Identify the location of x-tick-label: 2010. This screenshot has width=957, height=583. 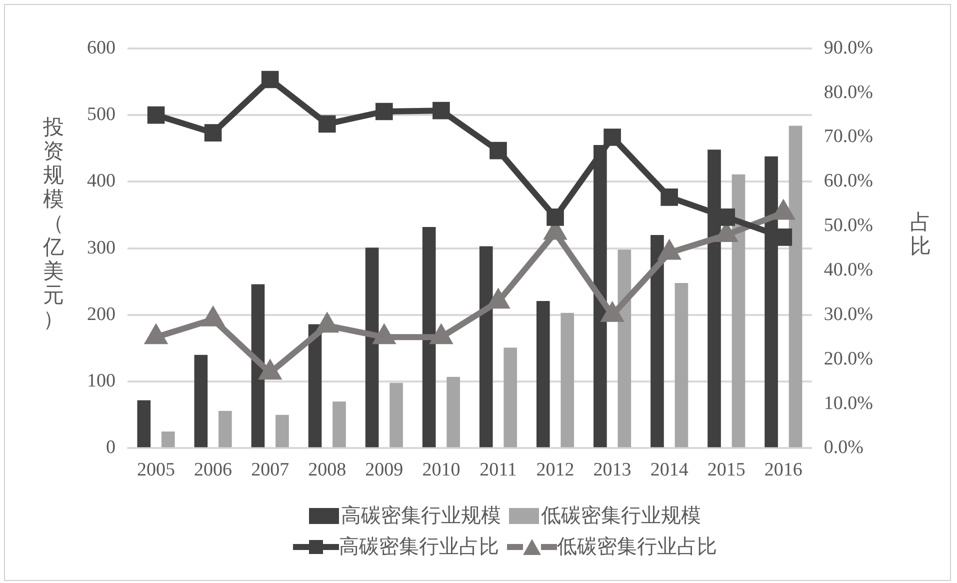
(441, 470).